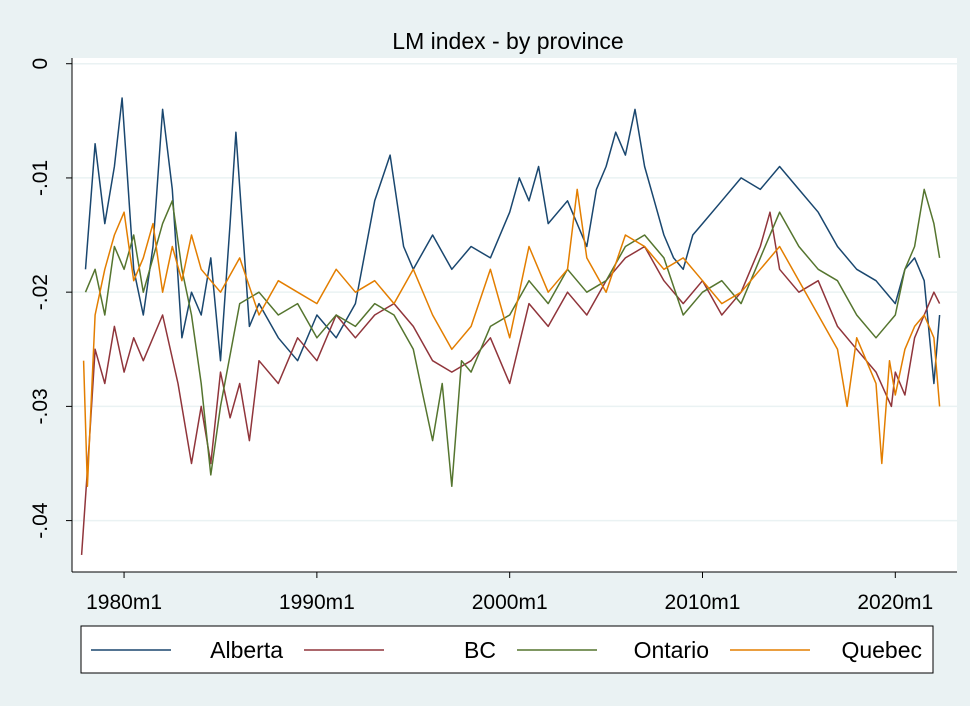  Describe the element at coordinates (881, 650) in the screenshot. I see `legend-label: Quebec` at that location.